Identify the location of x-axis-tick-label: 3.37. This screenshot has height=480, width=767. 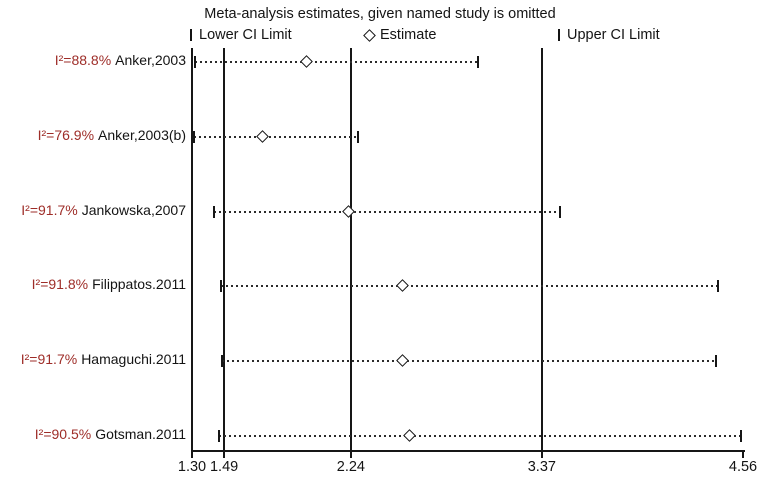
(541, 467).